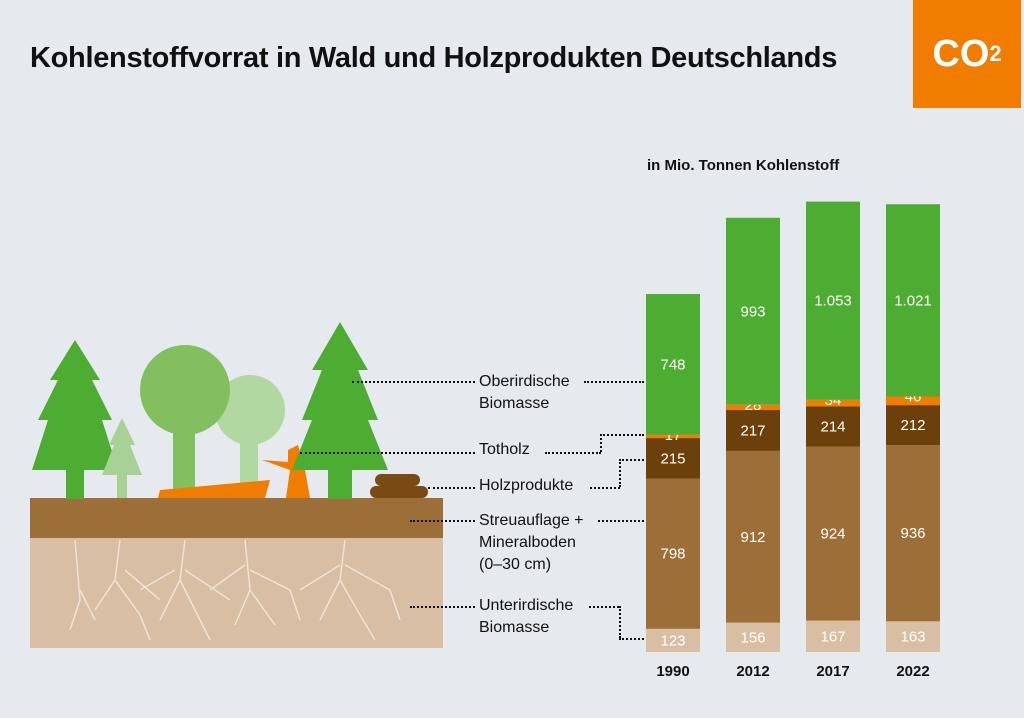  What do you see at coordinates (526, 617) in the screenshot?
I see `legend-unterirdische-biomasse: Unterirdische Biomasse` at bounding box center [526, 617].